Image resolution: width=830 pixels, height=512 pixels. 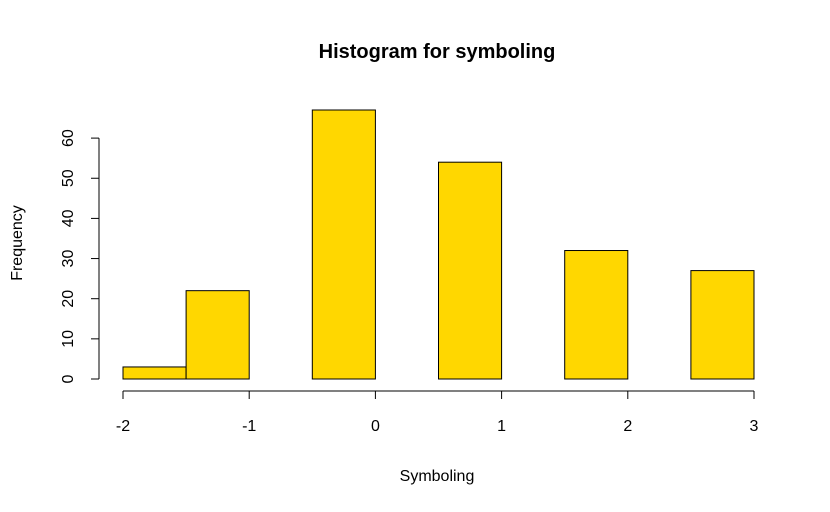 What do you see at coordinates (80, 256) in the screenshot?
I see `y-axis: 0 10 20 30 40 50 60` at bounding box center [80, 256].